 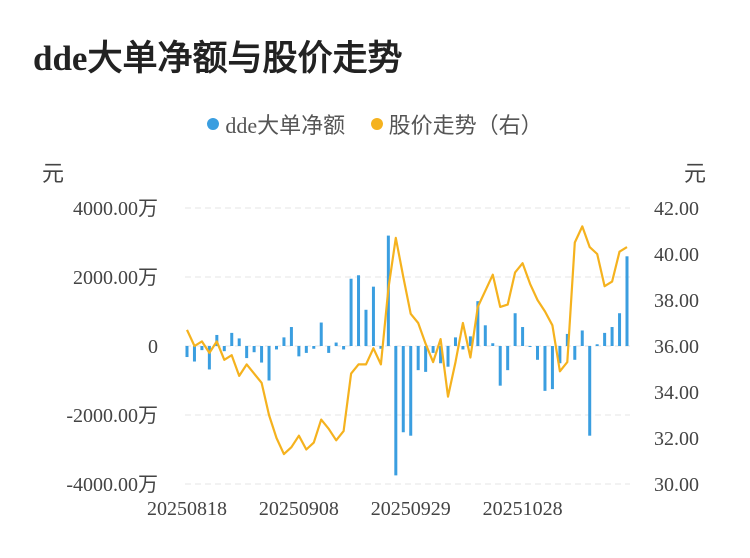 I want to click on y-right-tick-label: 36.00, so click(x=676, y=347).